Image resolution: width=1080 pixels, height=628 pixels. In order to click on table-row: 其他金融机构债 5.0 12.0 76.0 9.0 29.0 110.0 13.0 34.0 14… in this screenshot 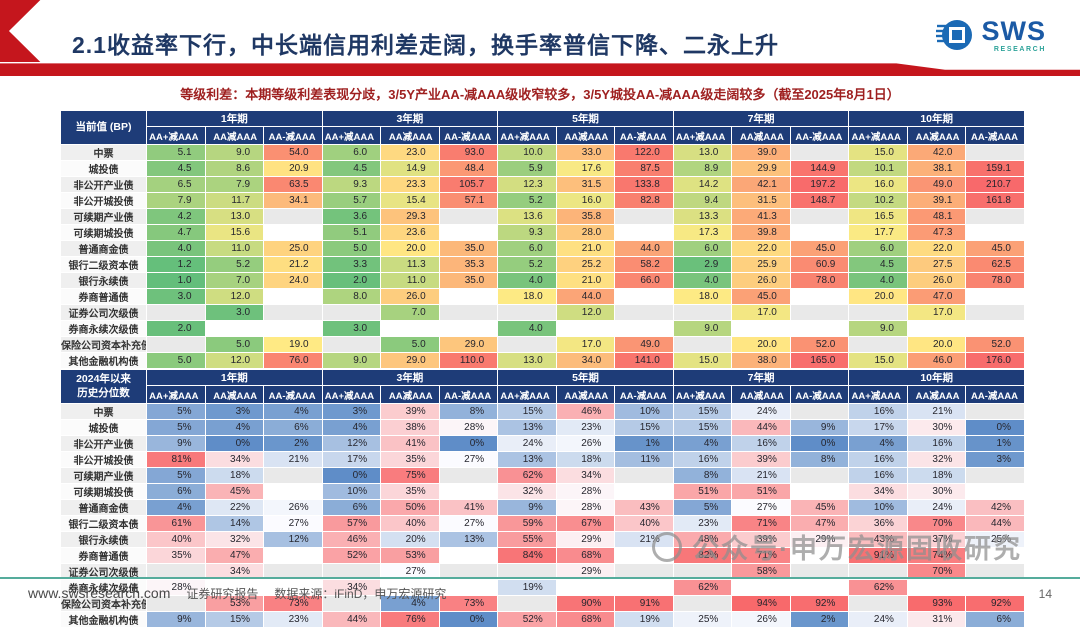, I will do `click(542, 360)`.